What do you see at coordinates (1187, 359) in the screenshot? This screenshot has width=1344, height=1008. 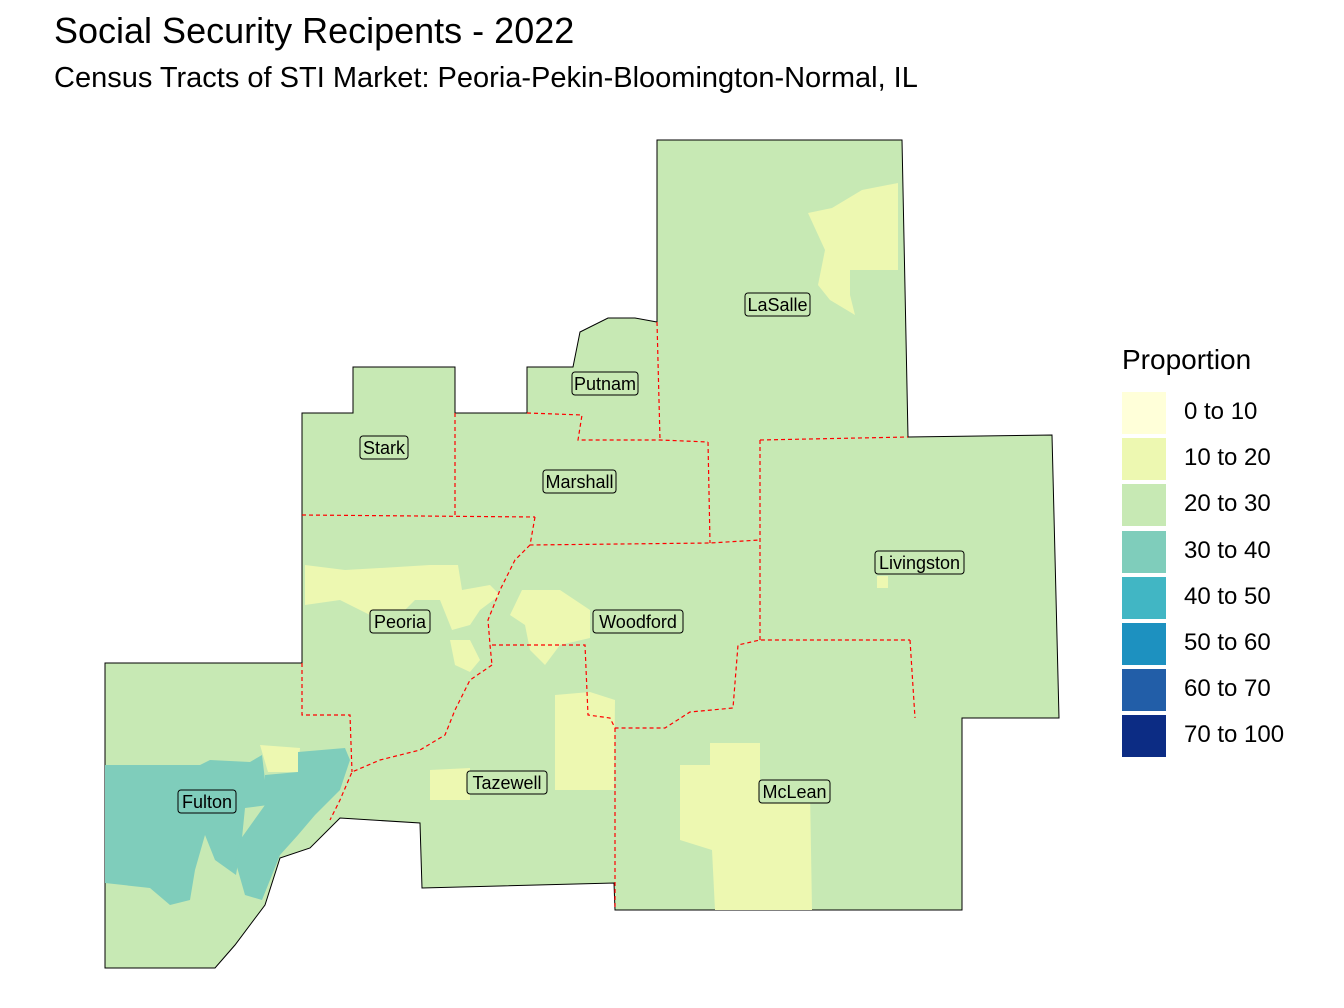 I see `legend-title: Proportion` at bounding box center [1187, 359].